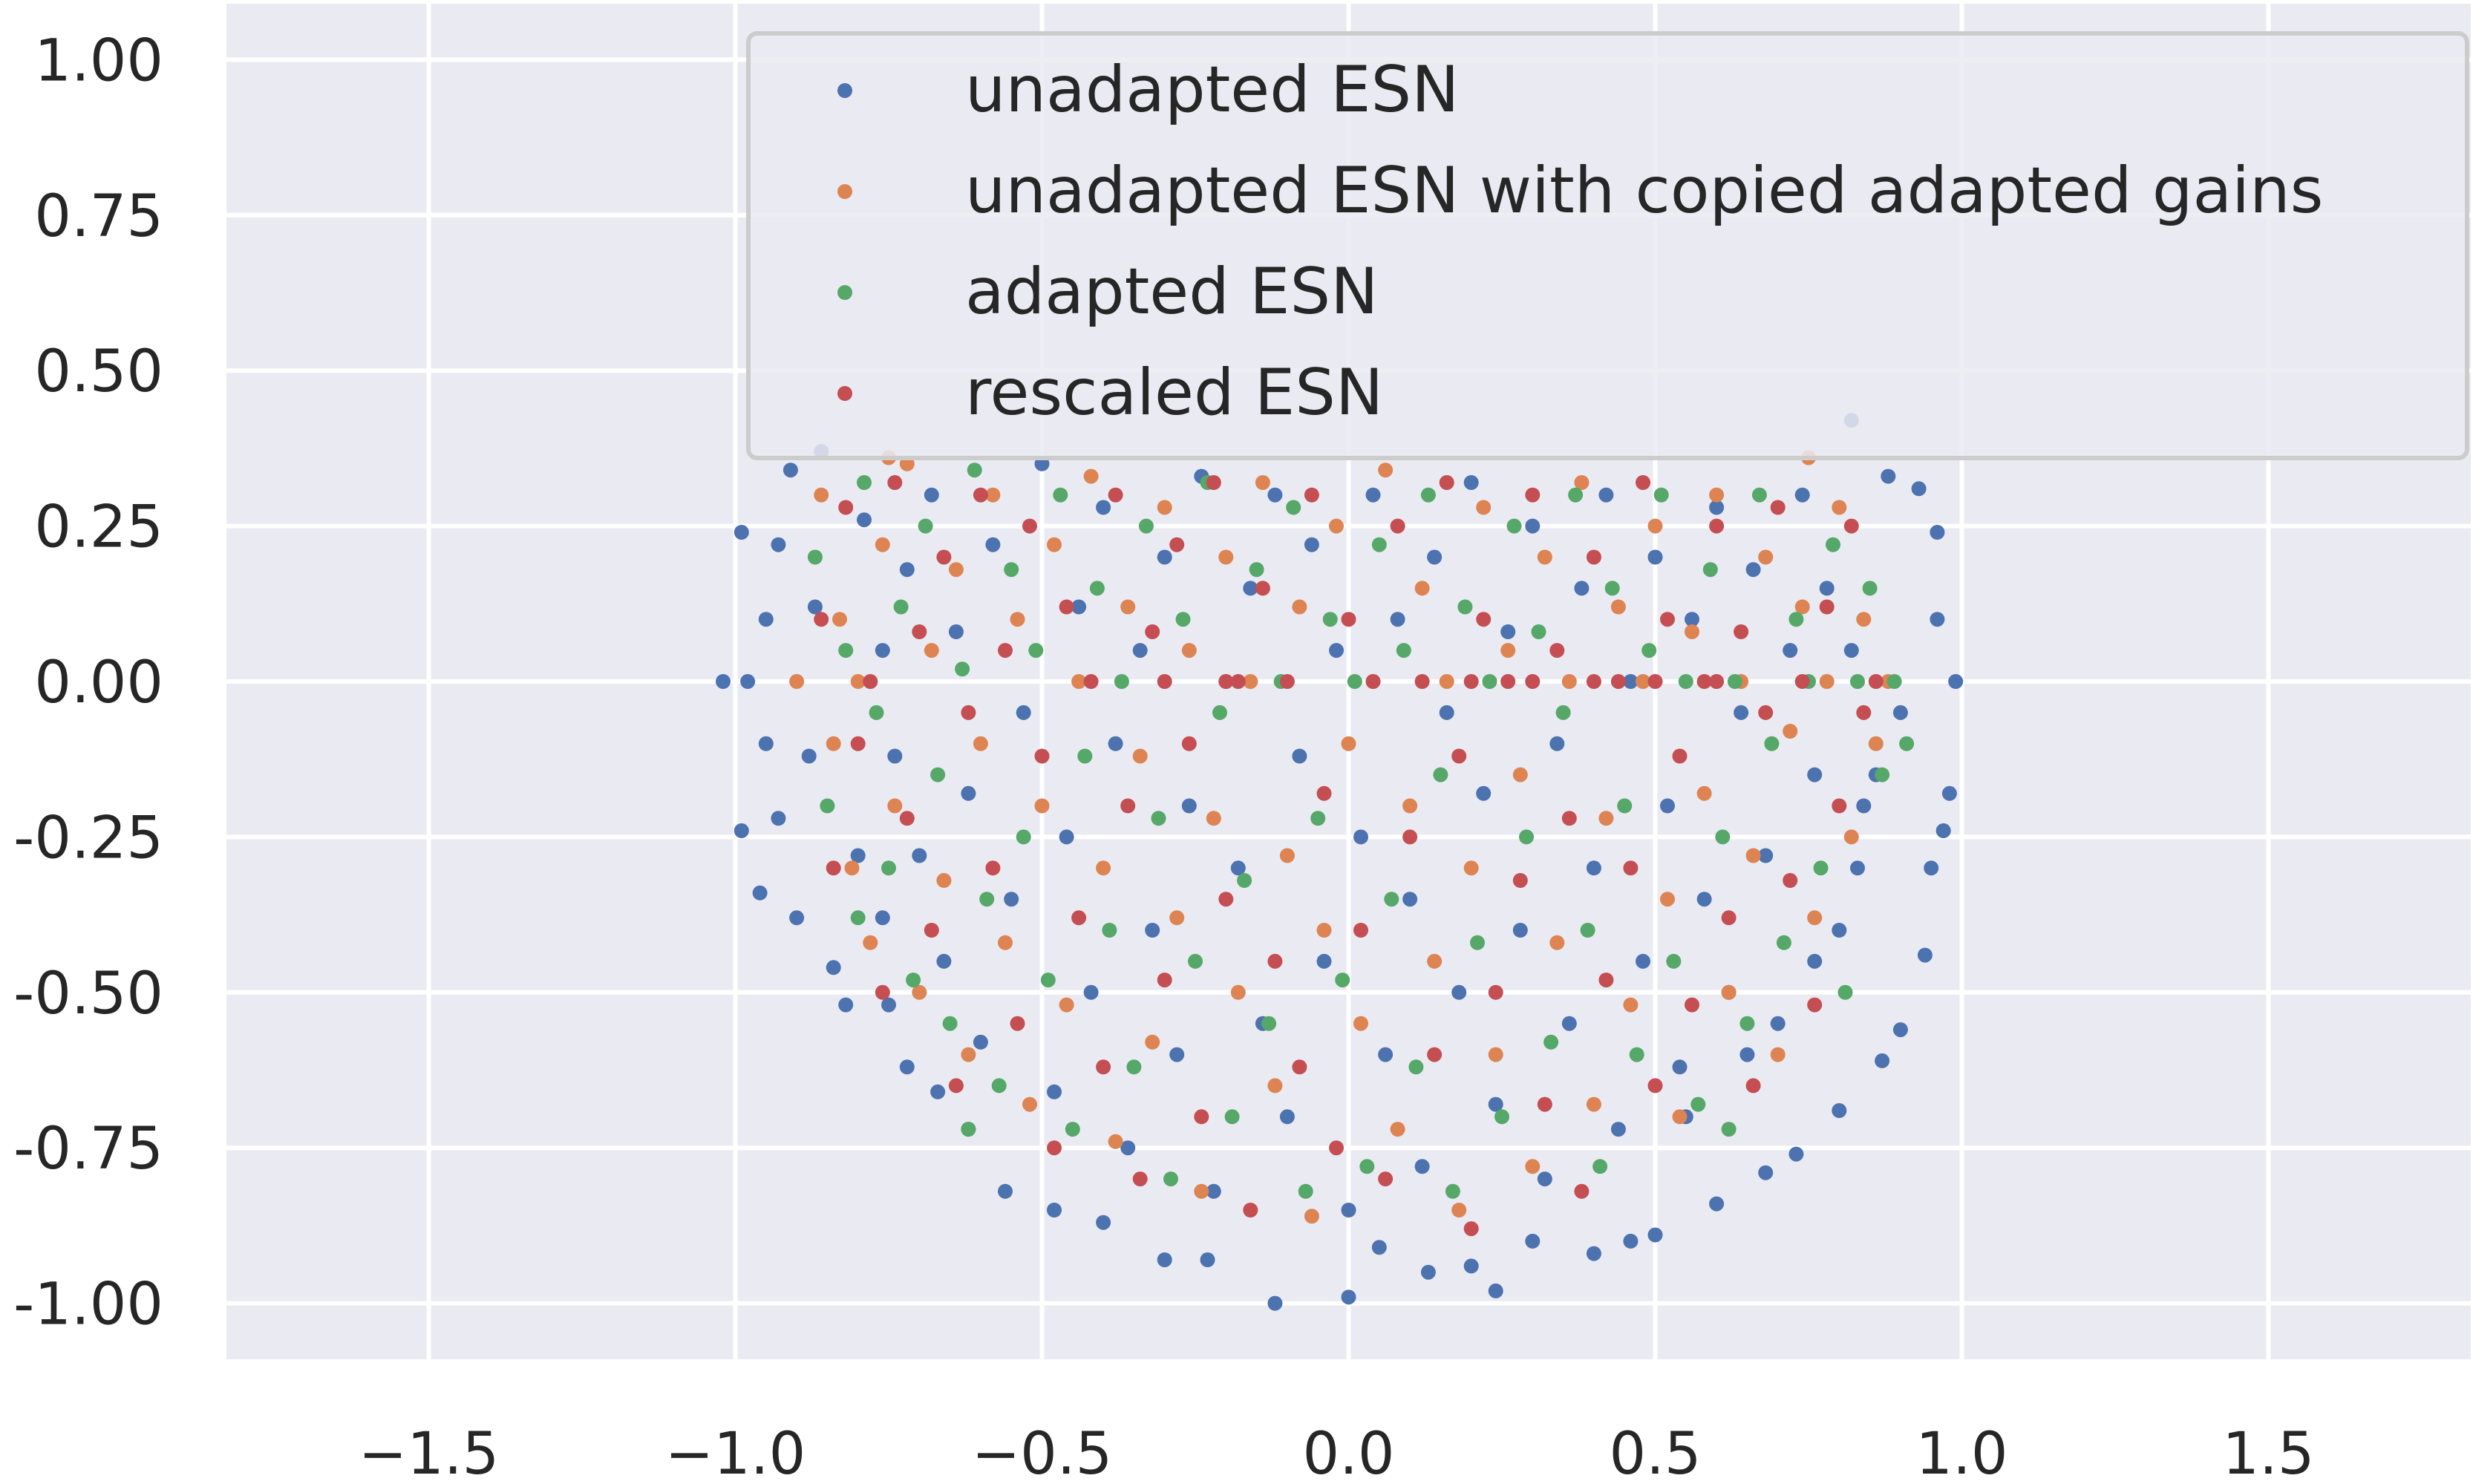  What do you see at coordinates (99, 372) in the screenshot?
I see `y-tick-label: 0.50` at bounding box center [99, 372].